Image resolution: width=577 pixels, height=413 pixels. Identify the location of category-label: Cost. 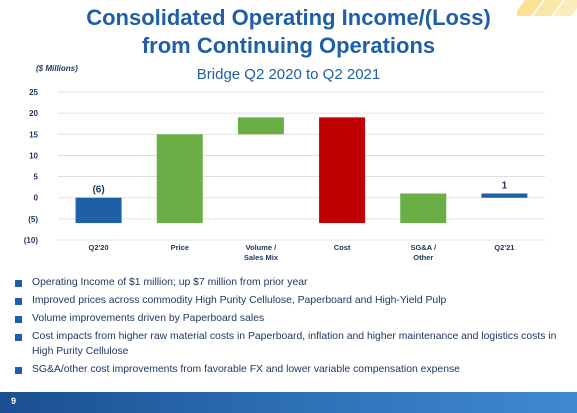
(342, 247).